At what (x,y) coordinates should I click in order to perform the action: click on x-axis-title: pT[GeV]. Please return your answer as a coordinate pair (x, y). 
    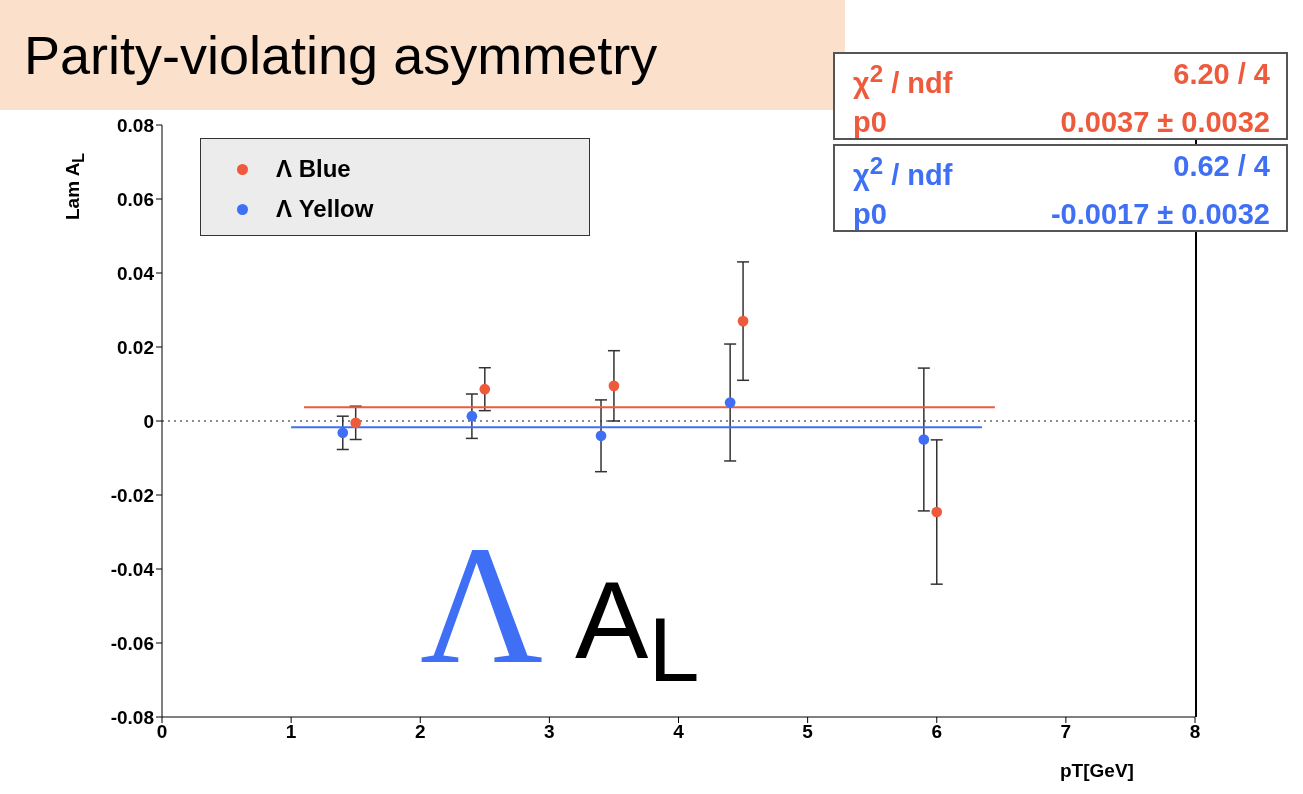
    Looking at the image, I should click on (1097, 771).